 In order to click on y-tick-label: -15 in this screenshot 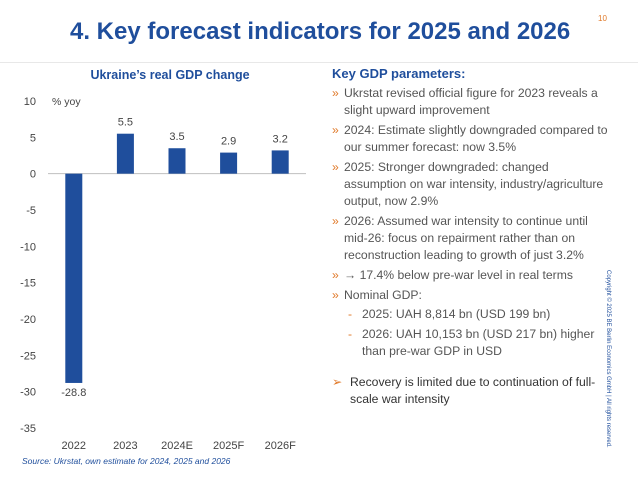, I will do `click(28, 284)`.